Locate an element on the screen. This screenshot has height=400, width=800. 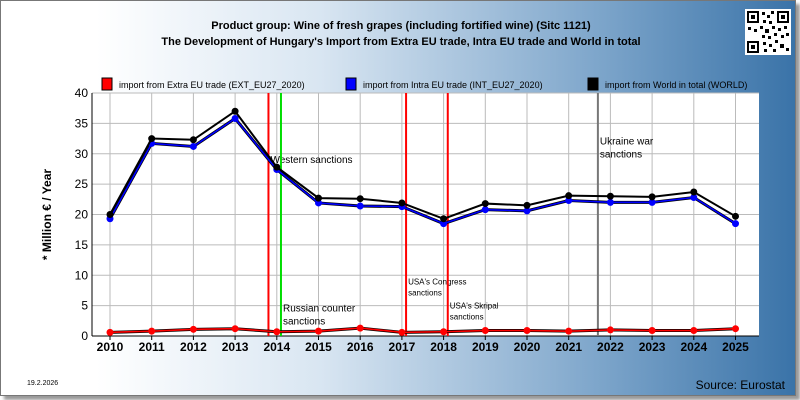
y-axis-label: * Million € / Year is located at coordinates (47, 214).